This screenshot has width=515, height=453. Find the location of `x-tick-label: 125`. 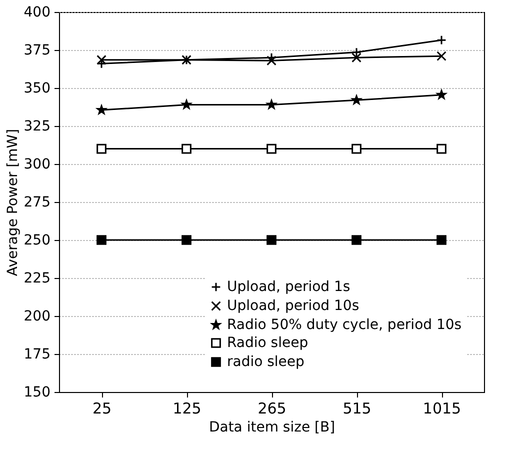

x-tick-label: 125 is located at coordinates (187, 409).